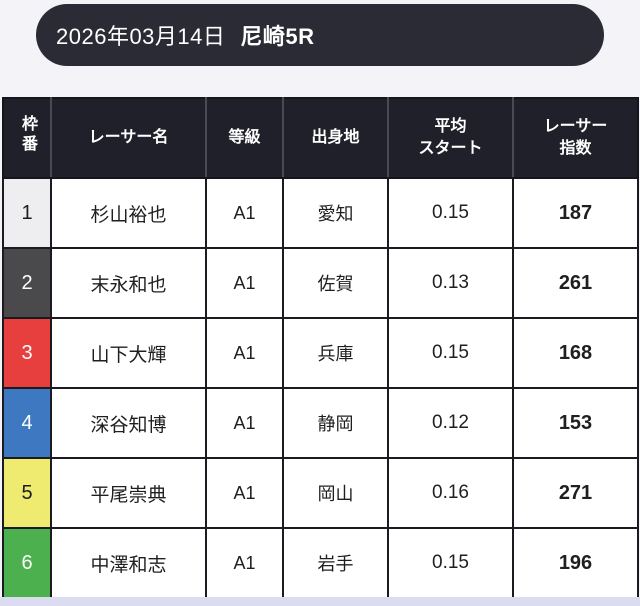 This screenshot has height=606, width=640. I want to click on origin-cell: 岩手, so click(335, 563).